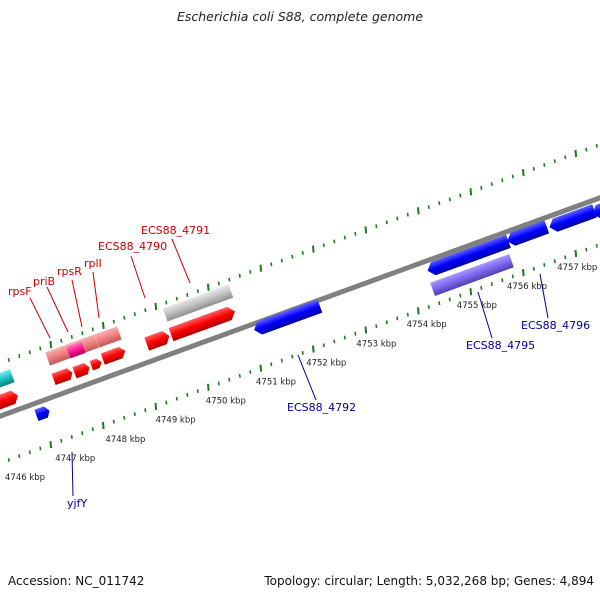 The image size is (600, 600). Describe the element at coordinates (44, 281) in the screenshot. I see `label-priB: priB` at that location.